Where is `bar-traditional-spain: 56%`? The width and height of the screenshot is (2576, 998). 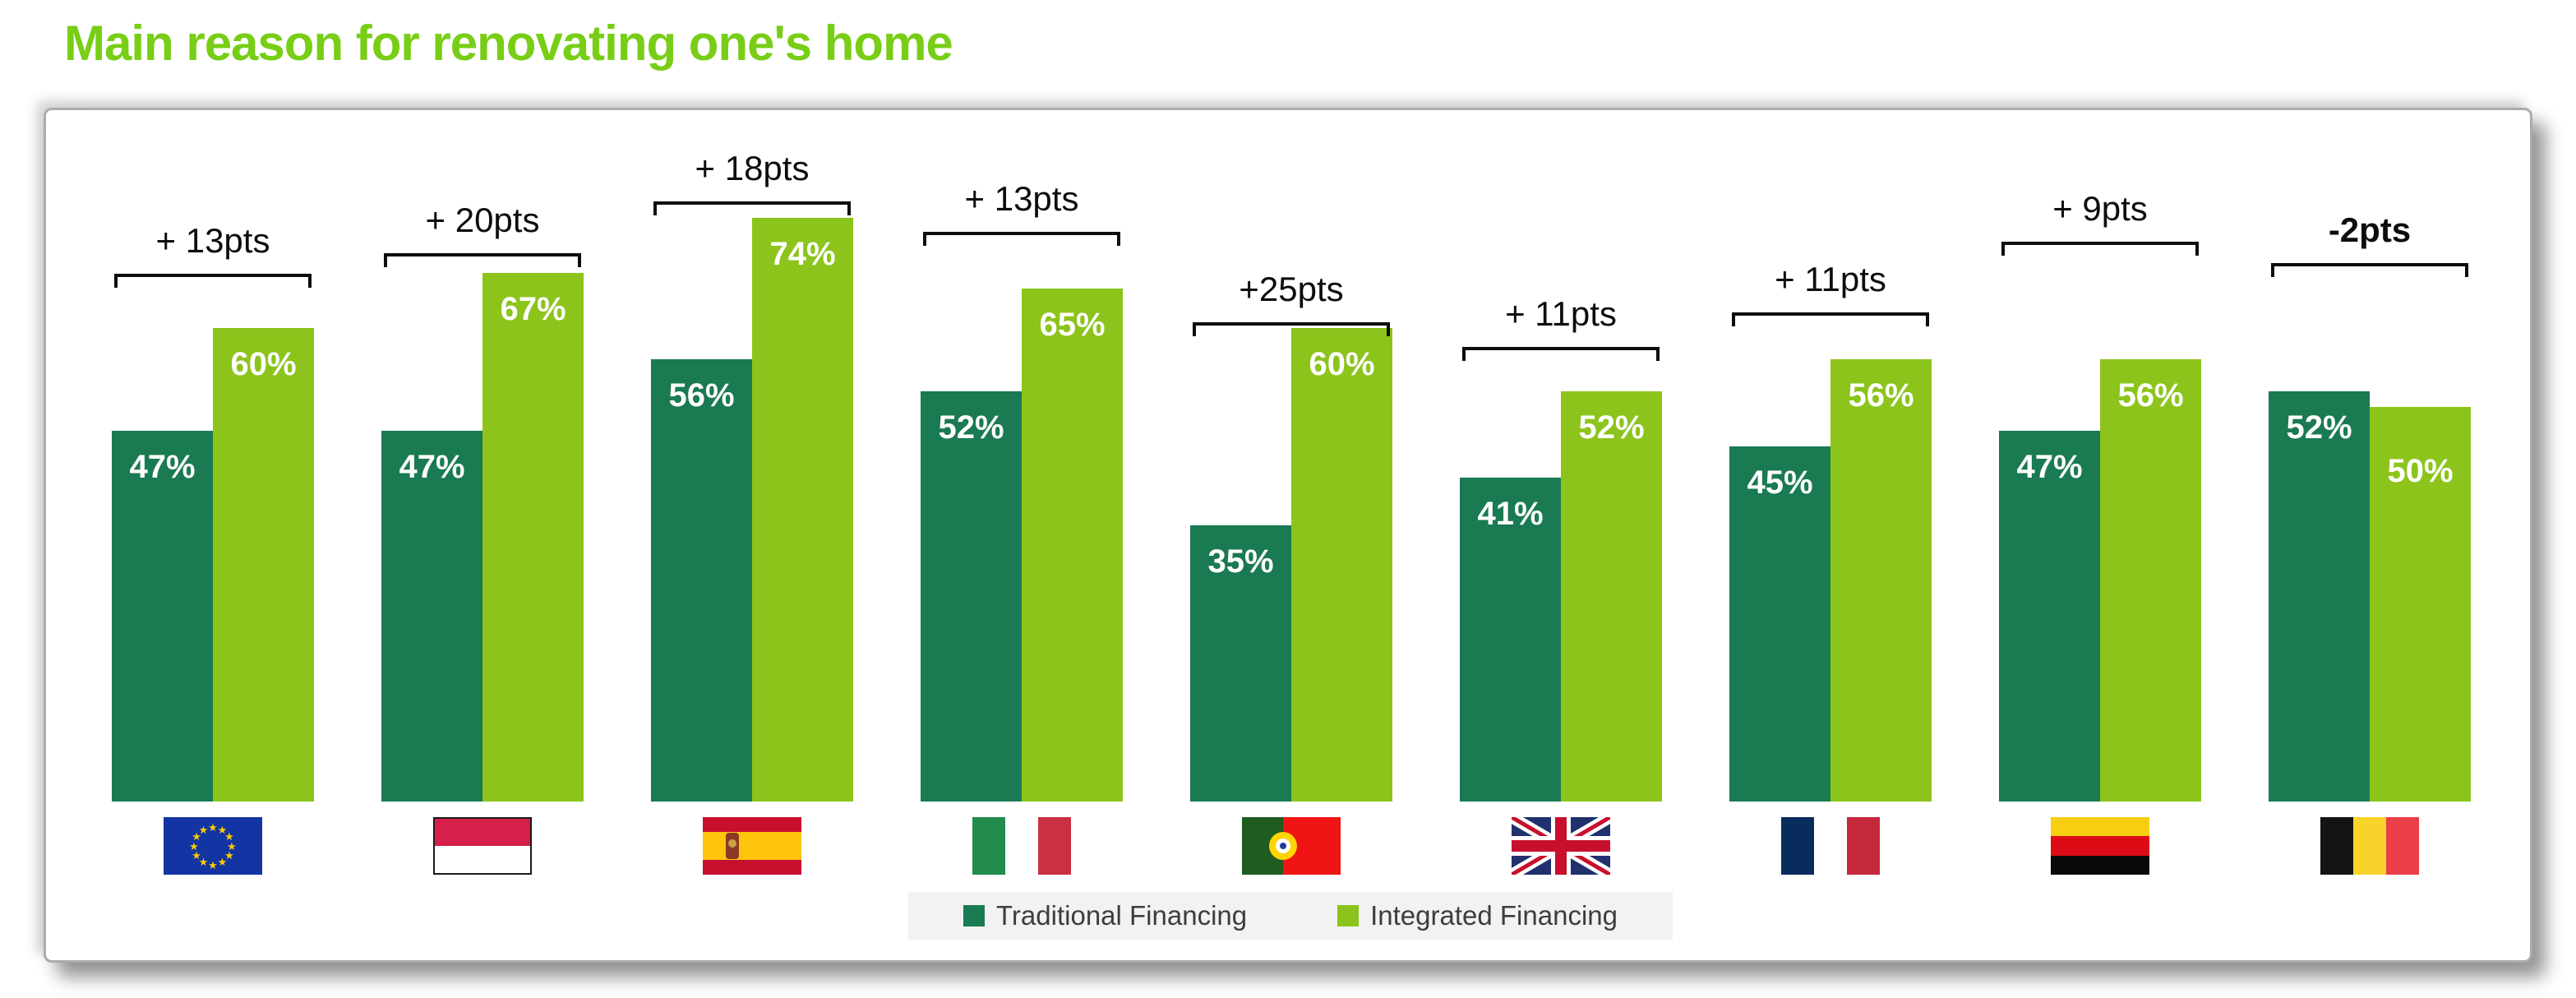
bar-traditional-spain: 56% is located at coordinates (702, 581).